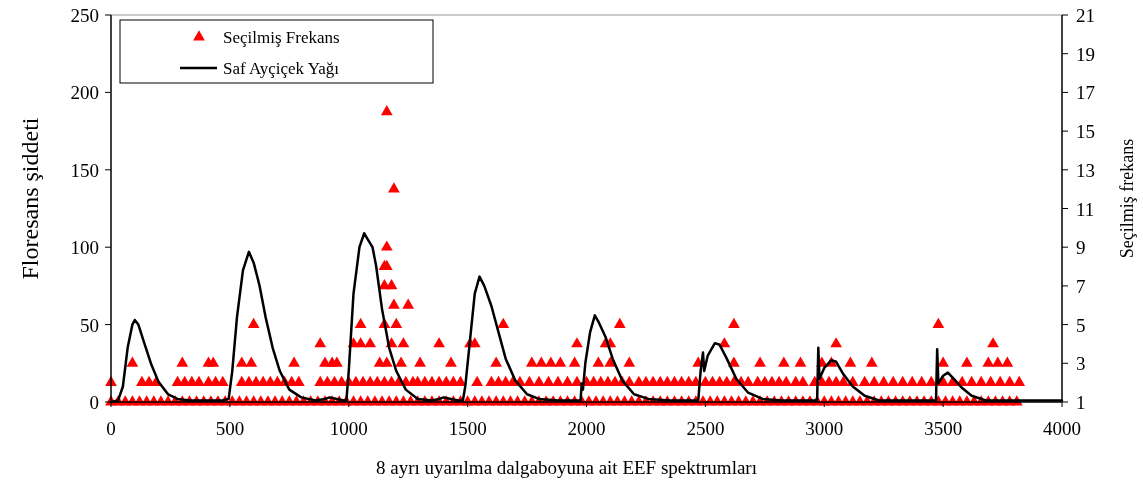 This screenshot has height=491, width=1143. I want to click on legend-label: Saf Ayçiçek Yağı, so click(281, 68).